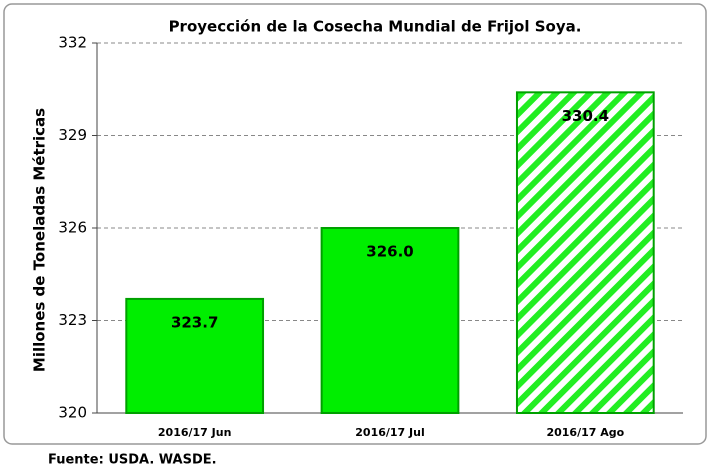 The image size is (715, 472). I want to click on y-tick-label: 320, so click(72, 413).